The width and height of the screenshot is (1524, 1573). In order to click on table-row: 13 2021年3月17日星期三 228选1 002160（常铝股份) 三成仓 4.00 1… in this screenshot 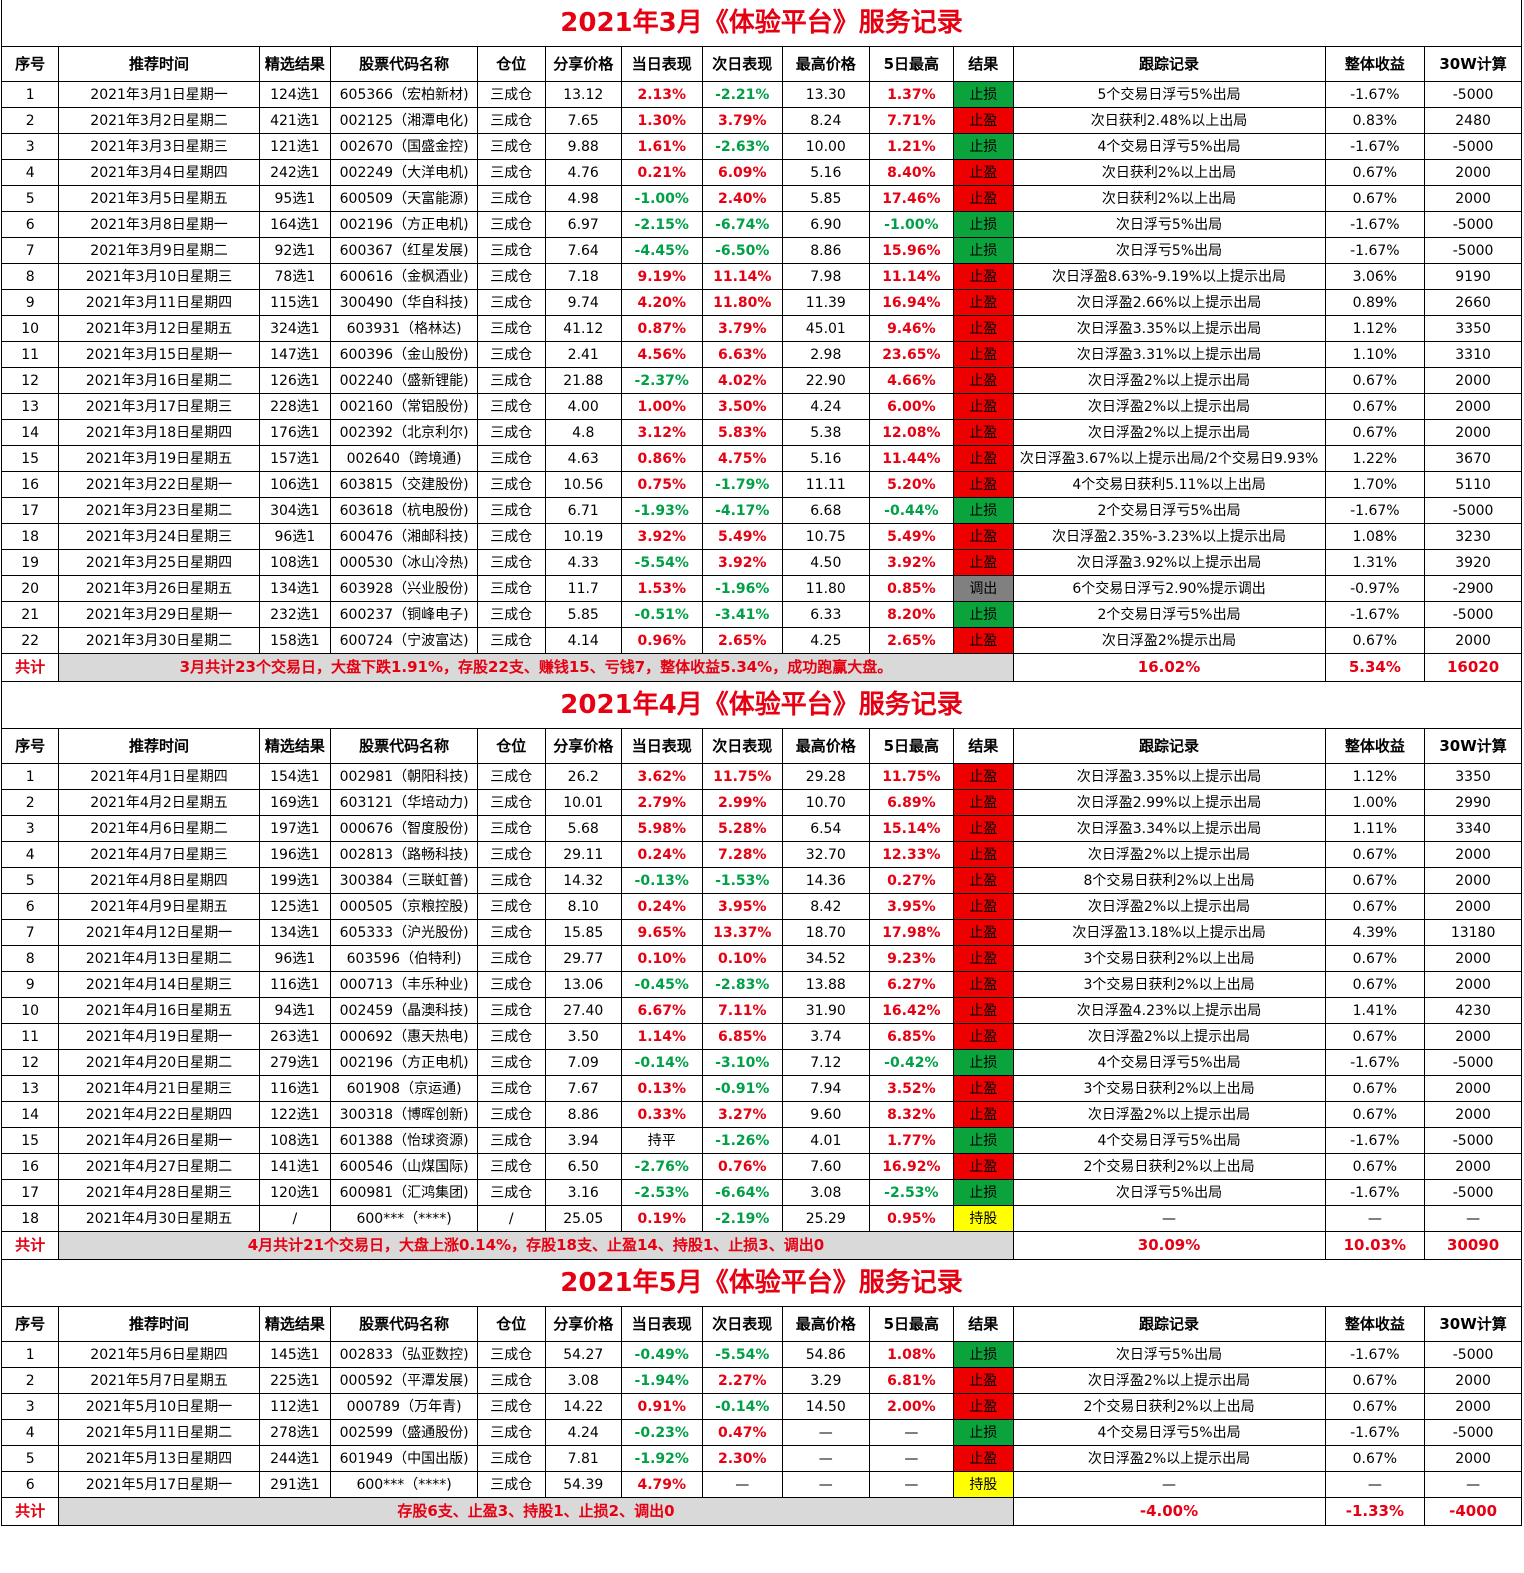, I will do `click(761, 406)`.